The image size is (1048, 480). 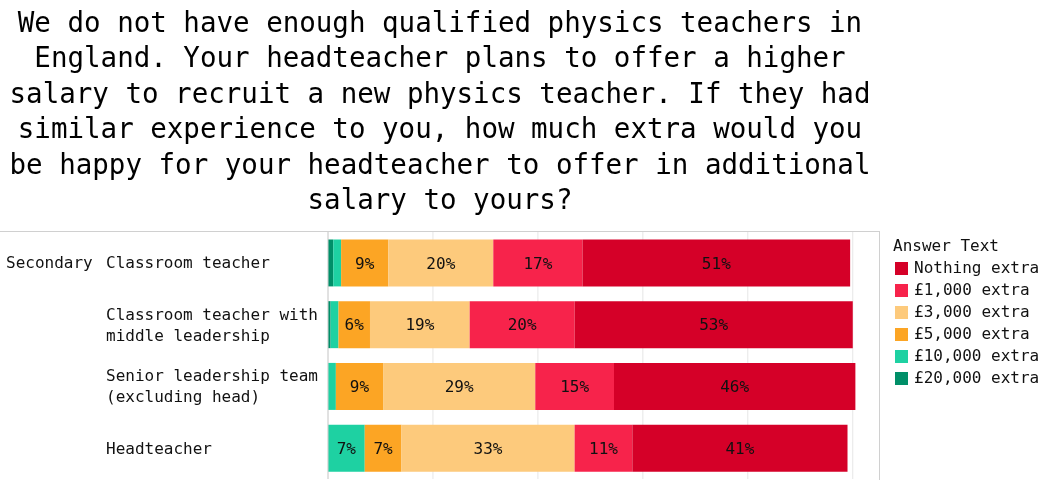 I want to click on data-label: 29%, so click(x=459, y=387).